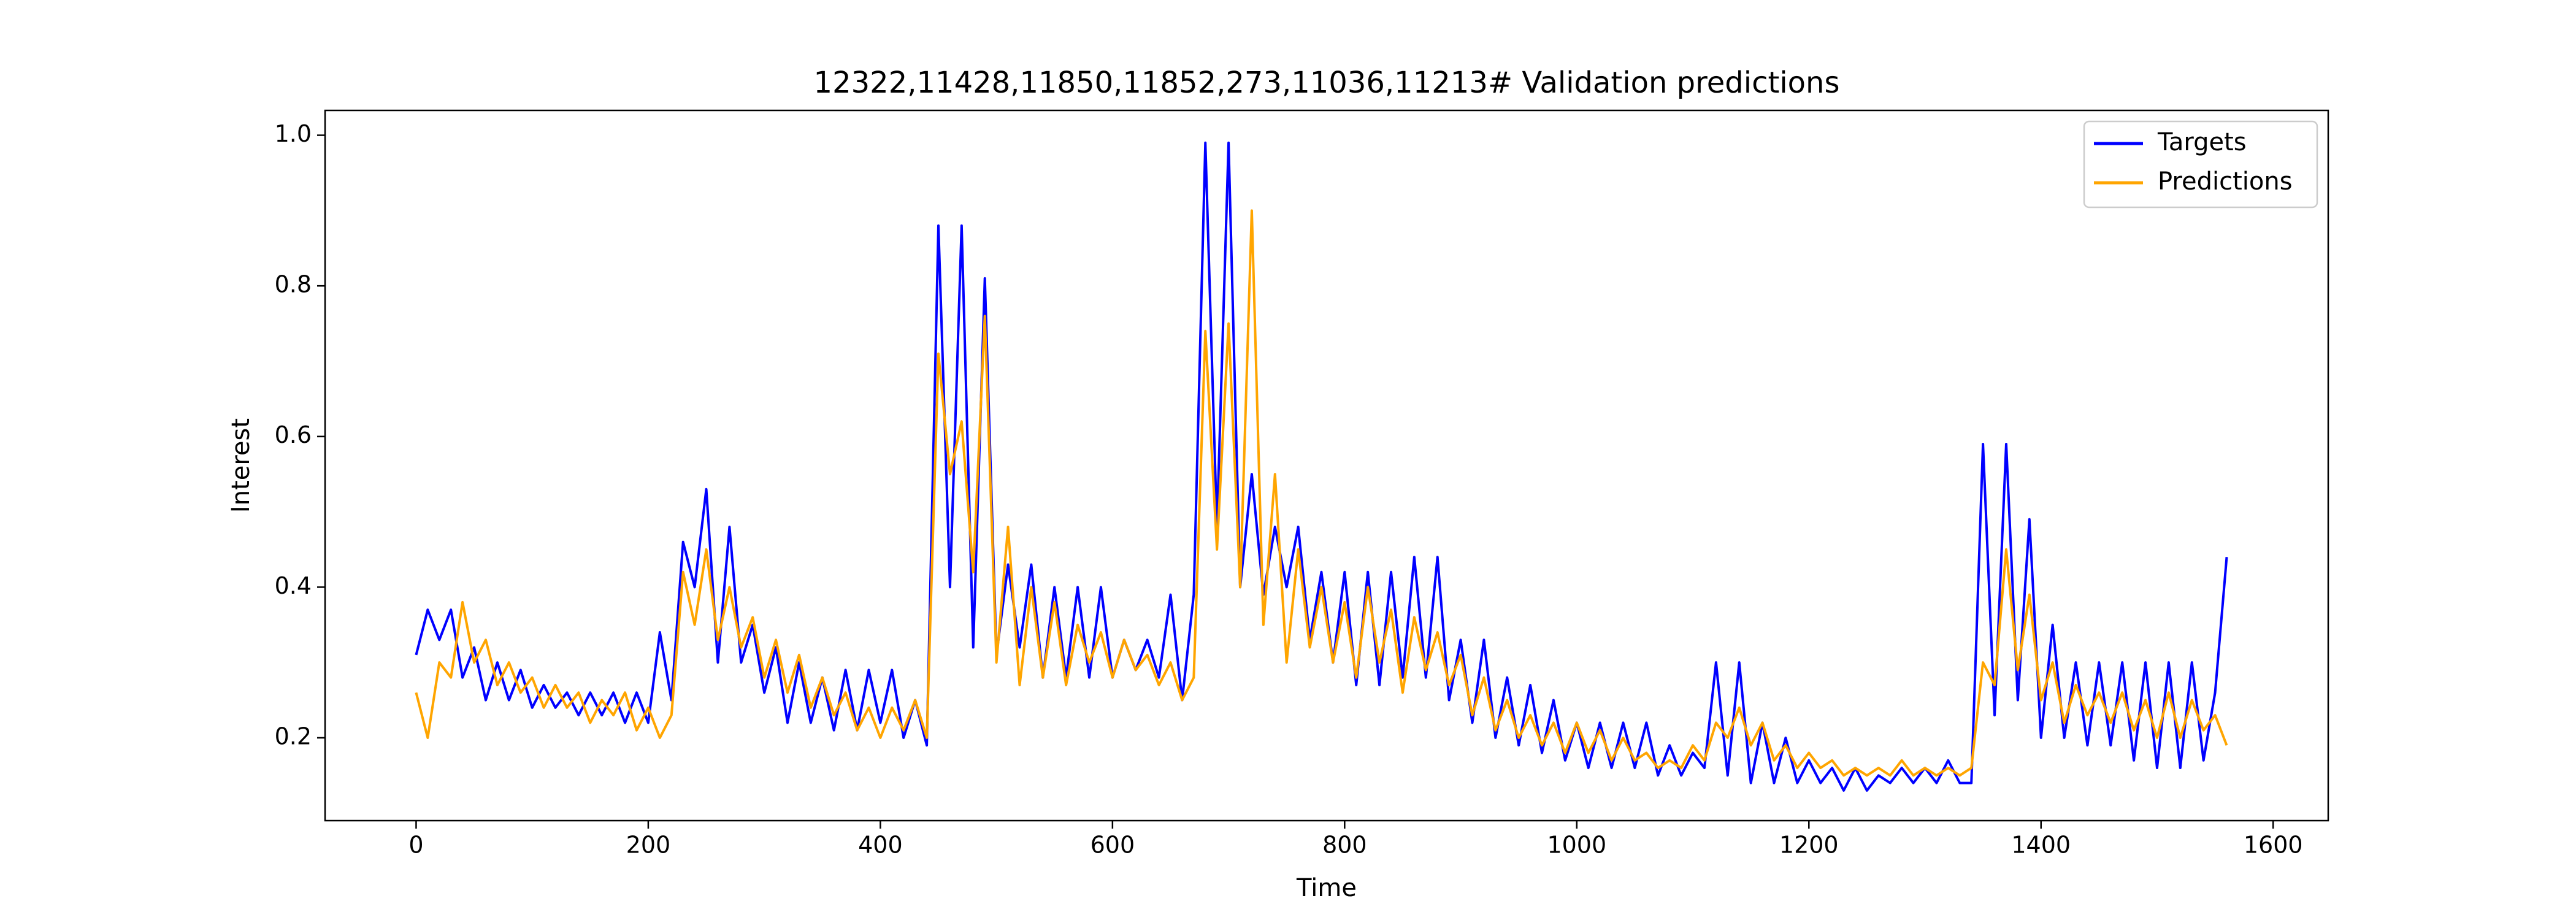 Image resolution: width=2576 pixels, height=920 pixels. Describe the element at coordinates (1344, 845) in the screenshot. I see `x-tick-label: 800` at that location.